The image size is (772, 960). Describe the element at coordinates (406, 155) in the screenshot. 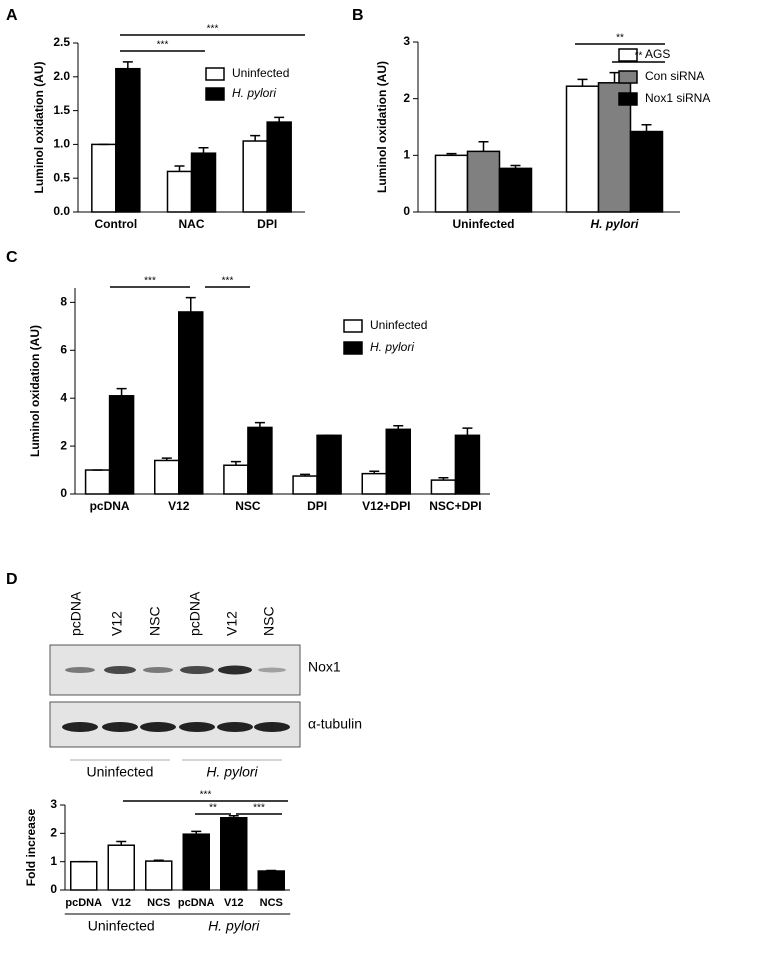

I see `y-tick-label: 1` at that location.